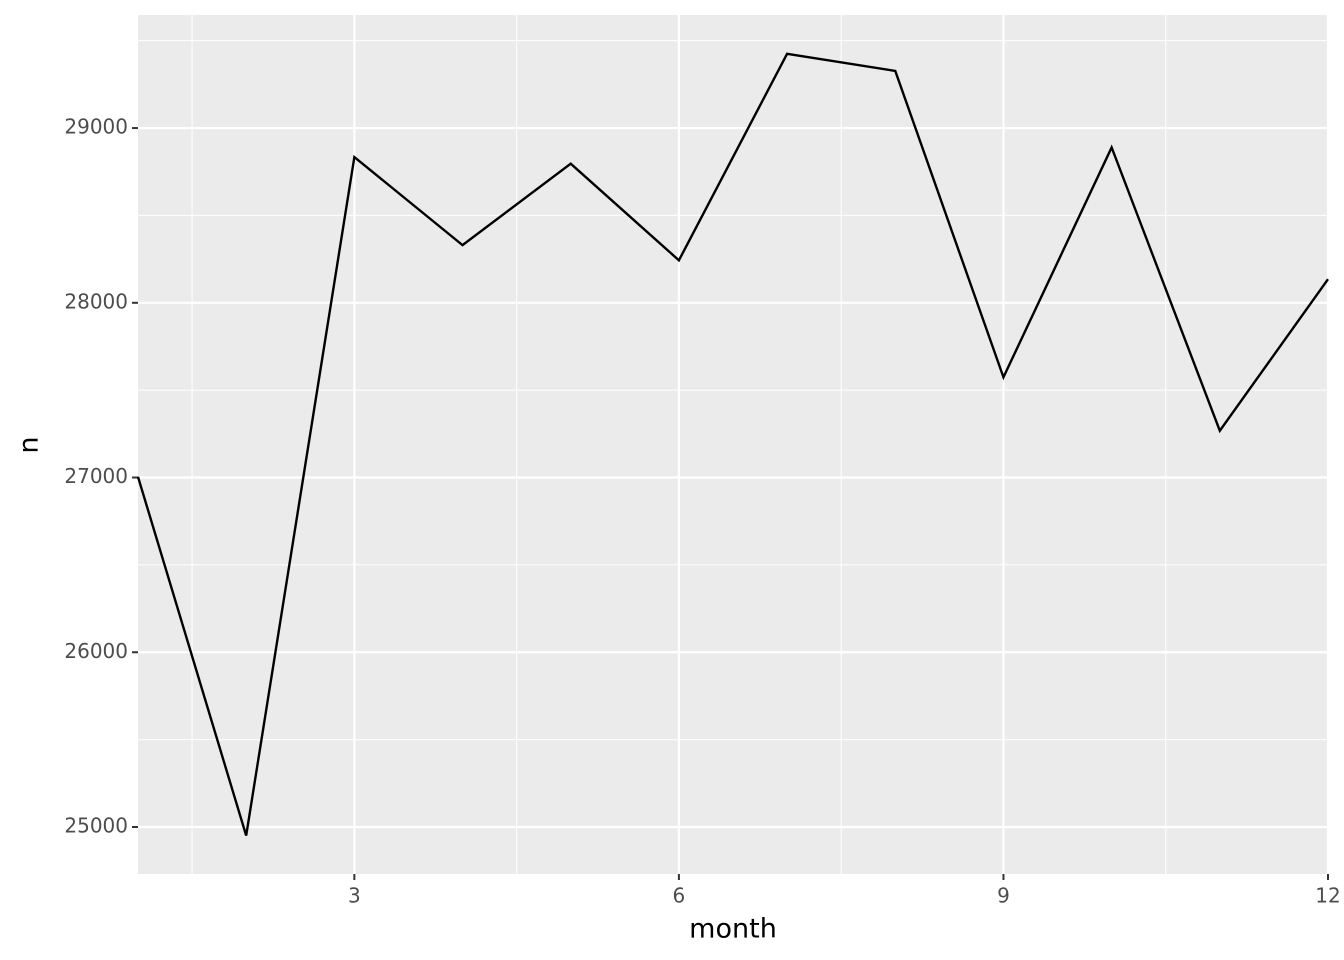  What do you see at coordinates (96, 825) in the screenshot?
I see `y-tick-label: 25000` at bounding box center [96, 825].